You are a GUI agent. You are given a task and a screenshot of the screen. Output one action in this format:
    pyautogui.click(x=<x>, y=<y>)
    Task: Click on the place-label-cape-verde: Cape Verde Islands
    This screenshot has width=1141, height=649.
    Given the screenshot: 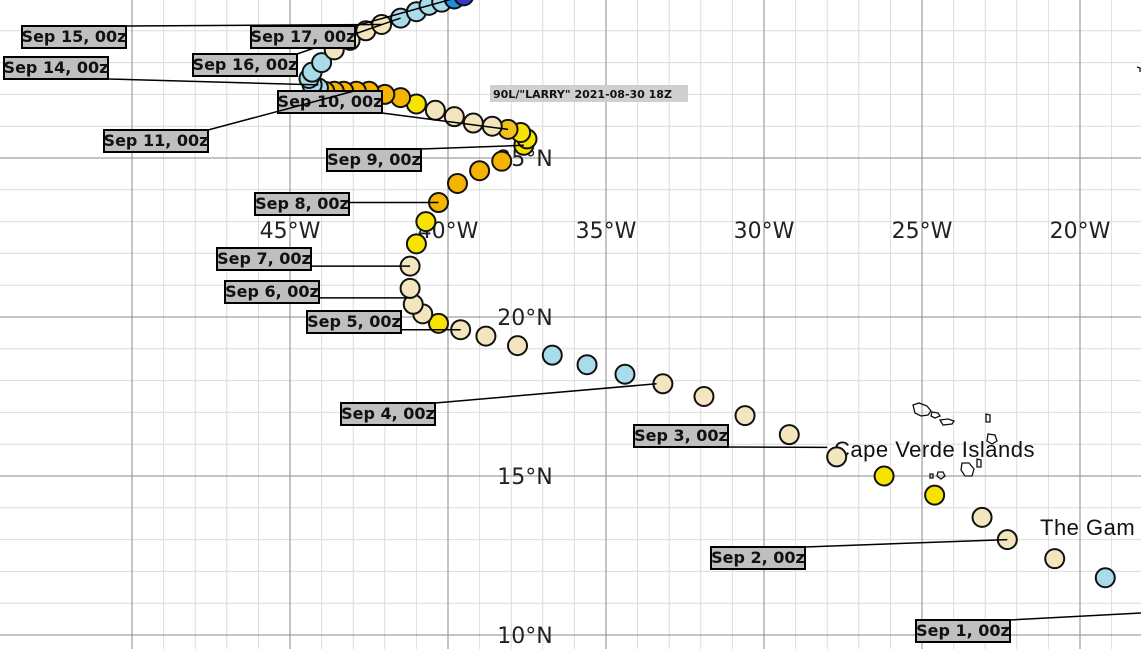 What is the action you would take?
    pyautogui.click(x=934, y=449)
    